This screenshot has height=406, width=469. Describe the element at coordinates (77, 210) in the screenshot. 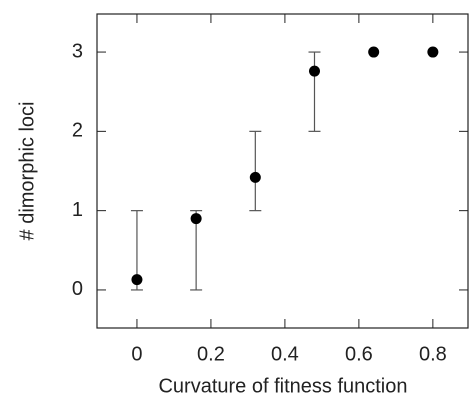

I see `y-tick-label: 1` at that location.